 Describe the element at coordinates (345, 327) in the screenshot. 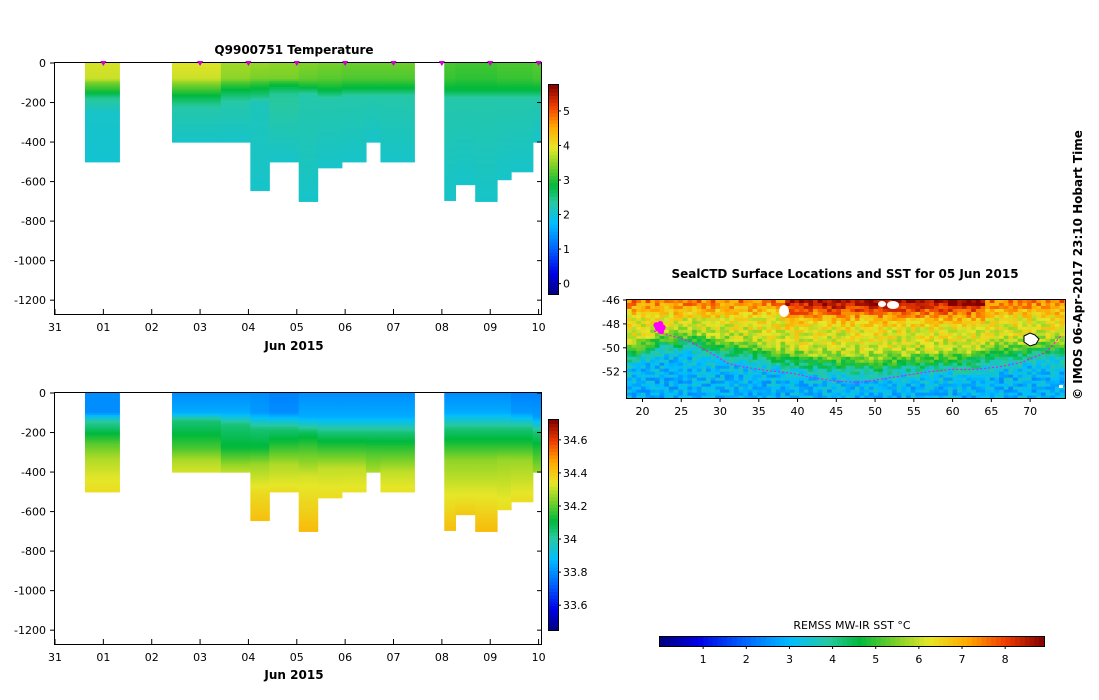

I see `x-tick-label: 06` at that location.